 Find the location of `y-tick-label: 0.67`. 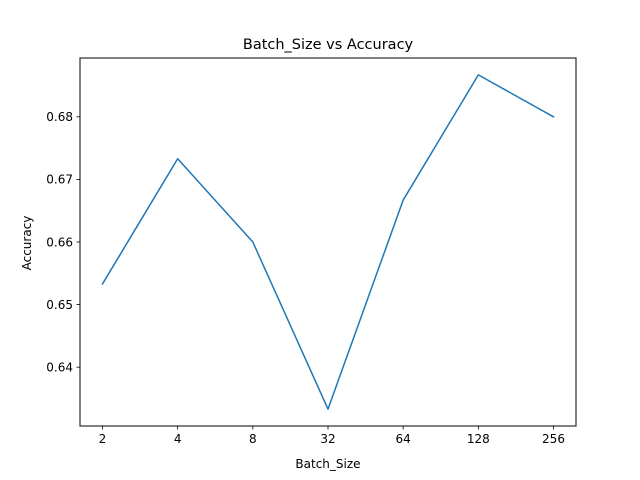

y-tick-label: 0.67 is located at coordinates (59, 180).